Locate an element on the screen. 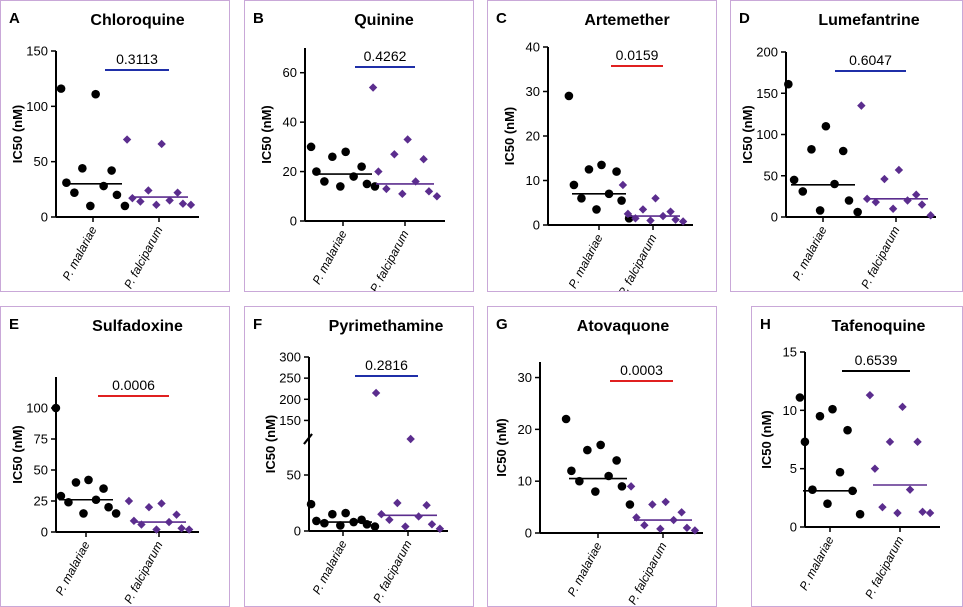 The height and width of the screenshot is (607, 963). plot-title: Artemether is located at coordinates (626, 20).